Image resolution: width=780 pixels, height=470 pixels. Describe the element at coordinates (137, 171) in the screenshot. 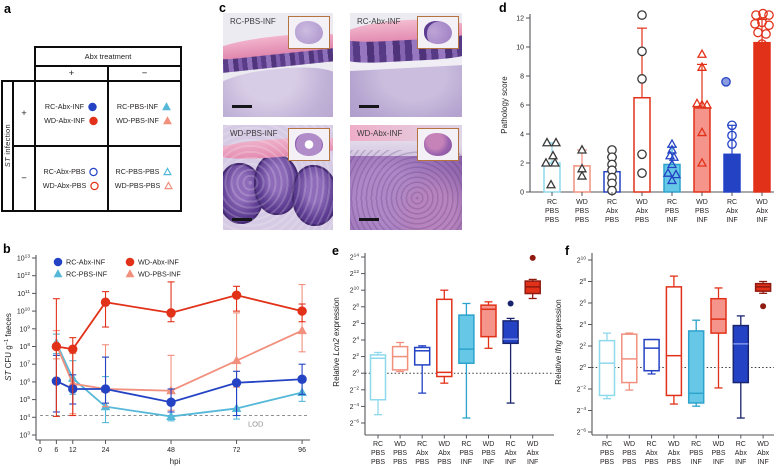

I see `legend-entry-label: RC-PBS-PBS` at that location.